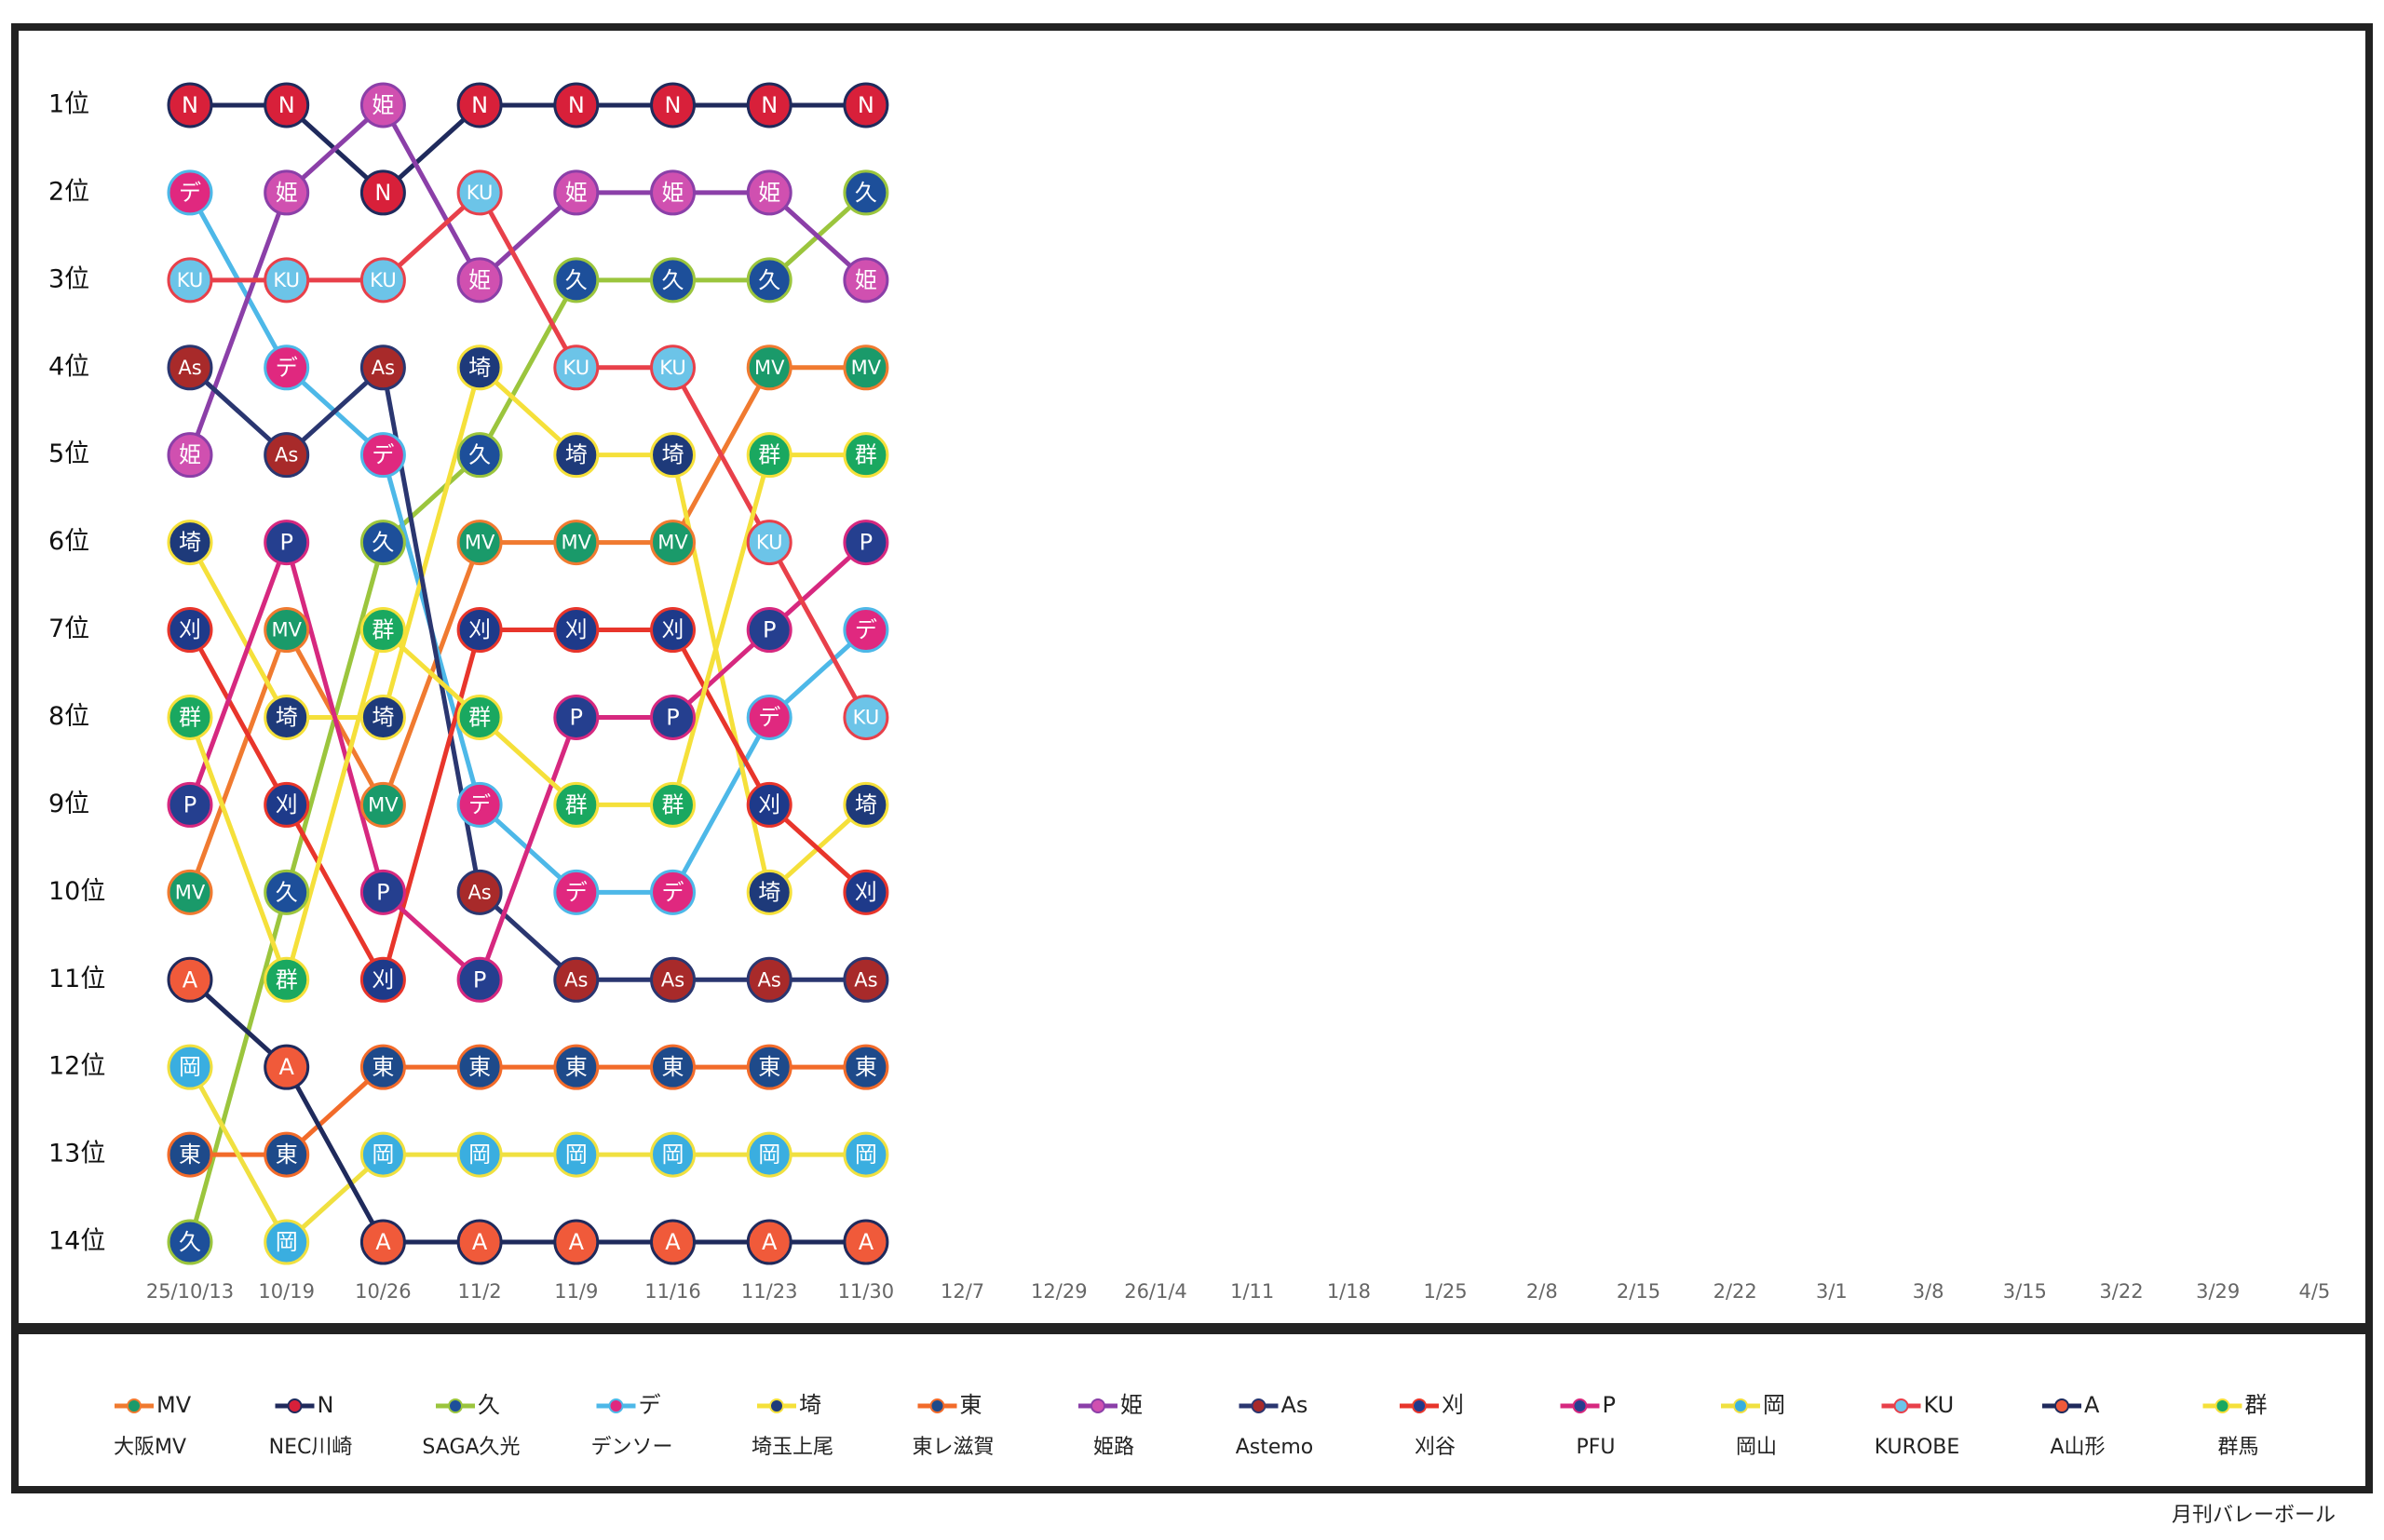 The width and height of the screenshot is (2384, 1540). I want to click on x-tick-label: 4/5, so click(2315, 1292).